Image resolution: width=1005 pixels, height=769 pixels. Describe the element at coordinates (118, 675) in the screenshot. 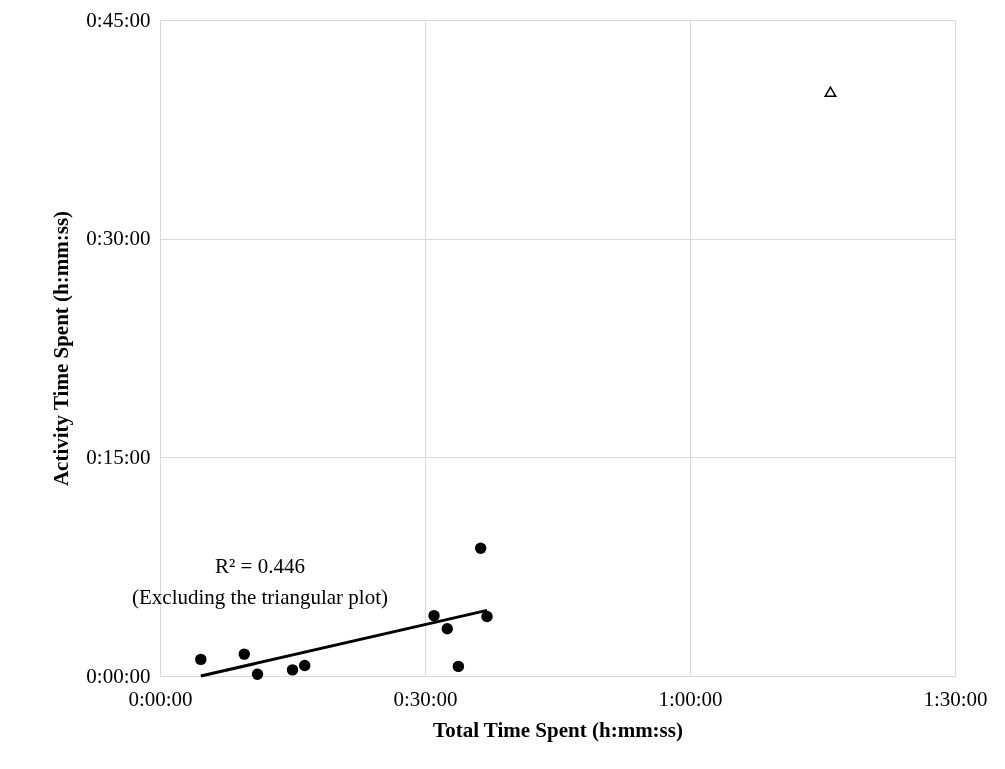

I see `y-tick-label: 0:00:00` at that location.